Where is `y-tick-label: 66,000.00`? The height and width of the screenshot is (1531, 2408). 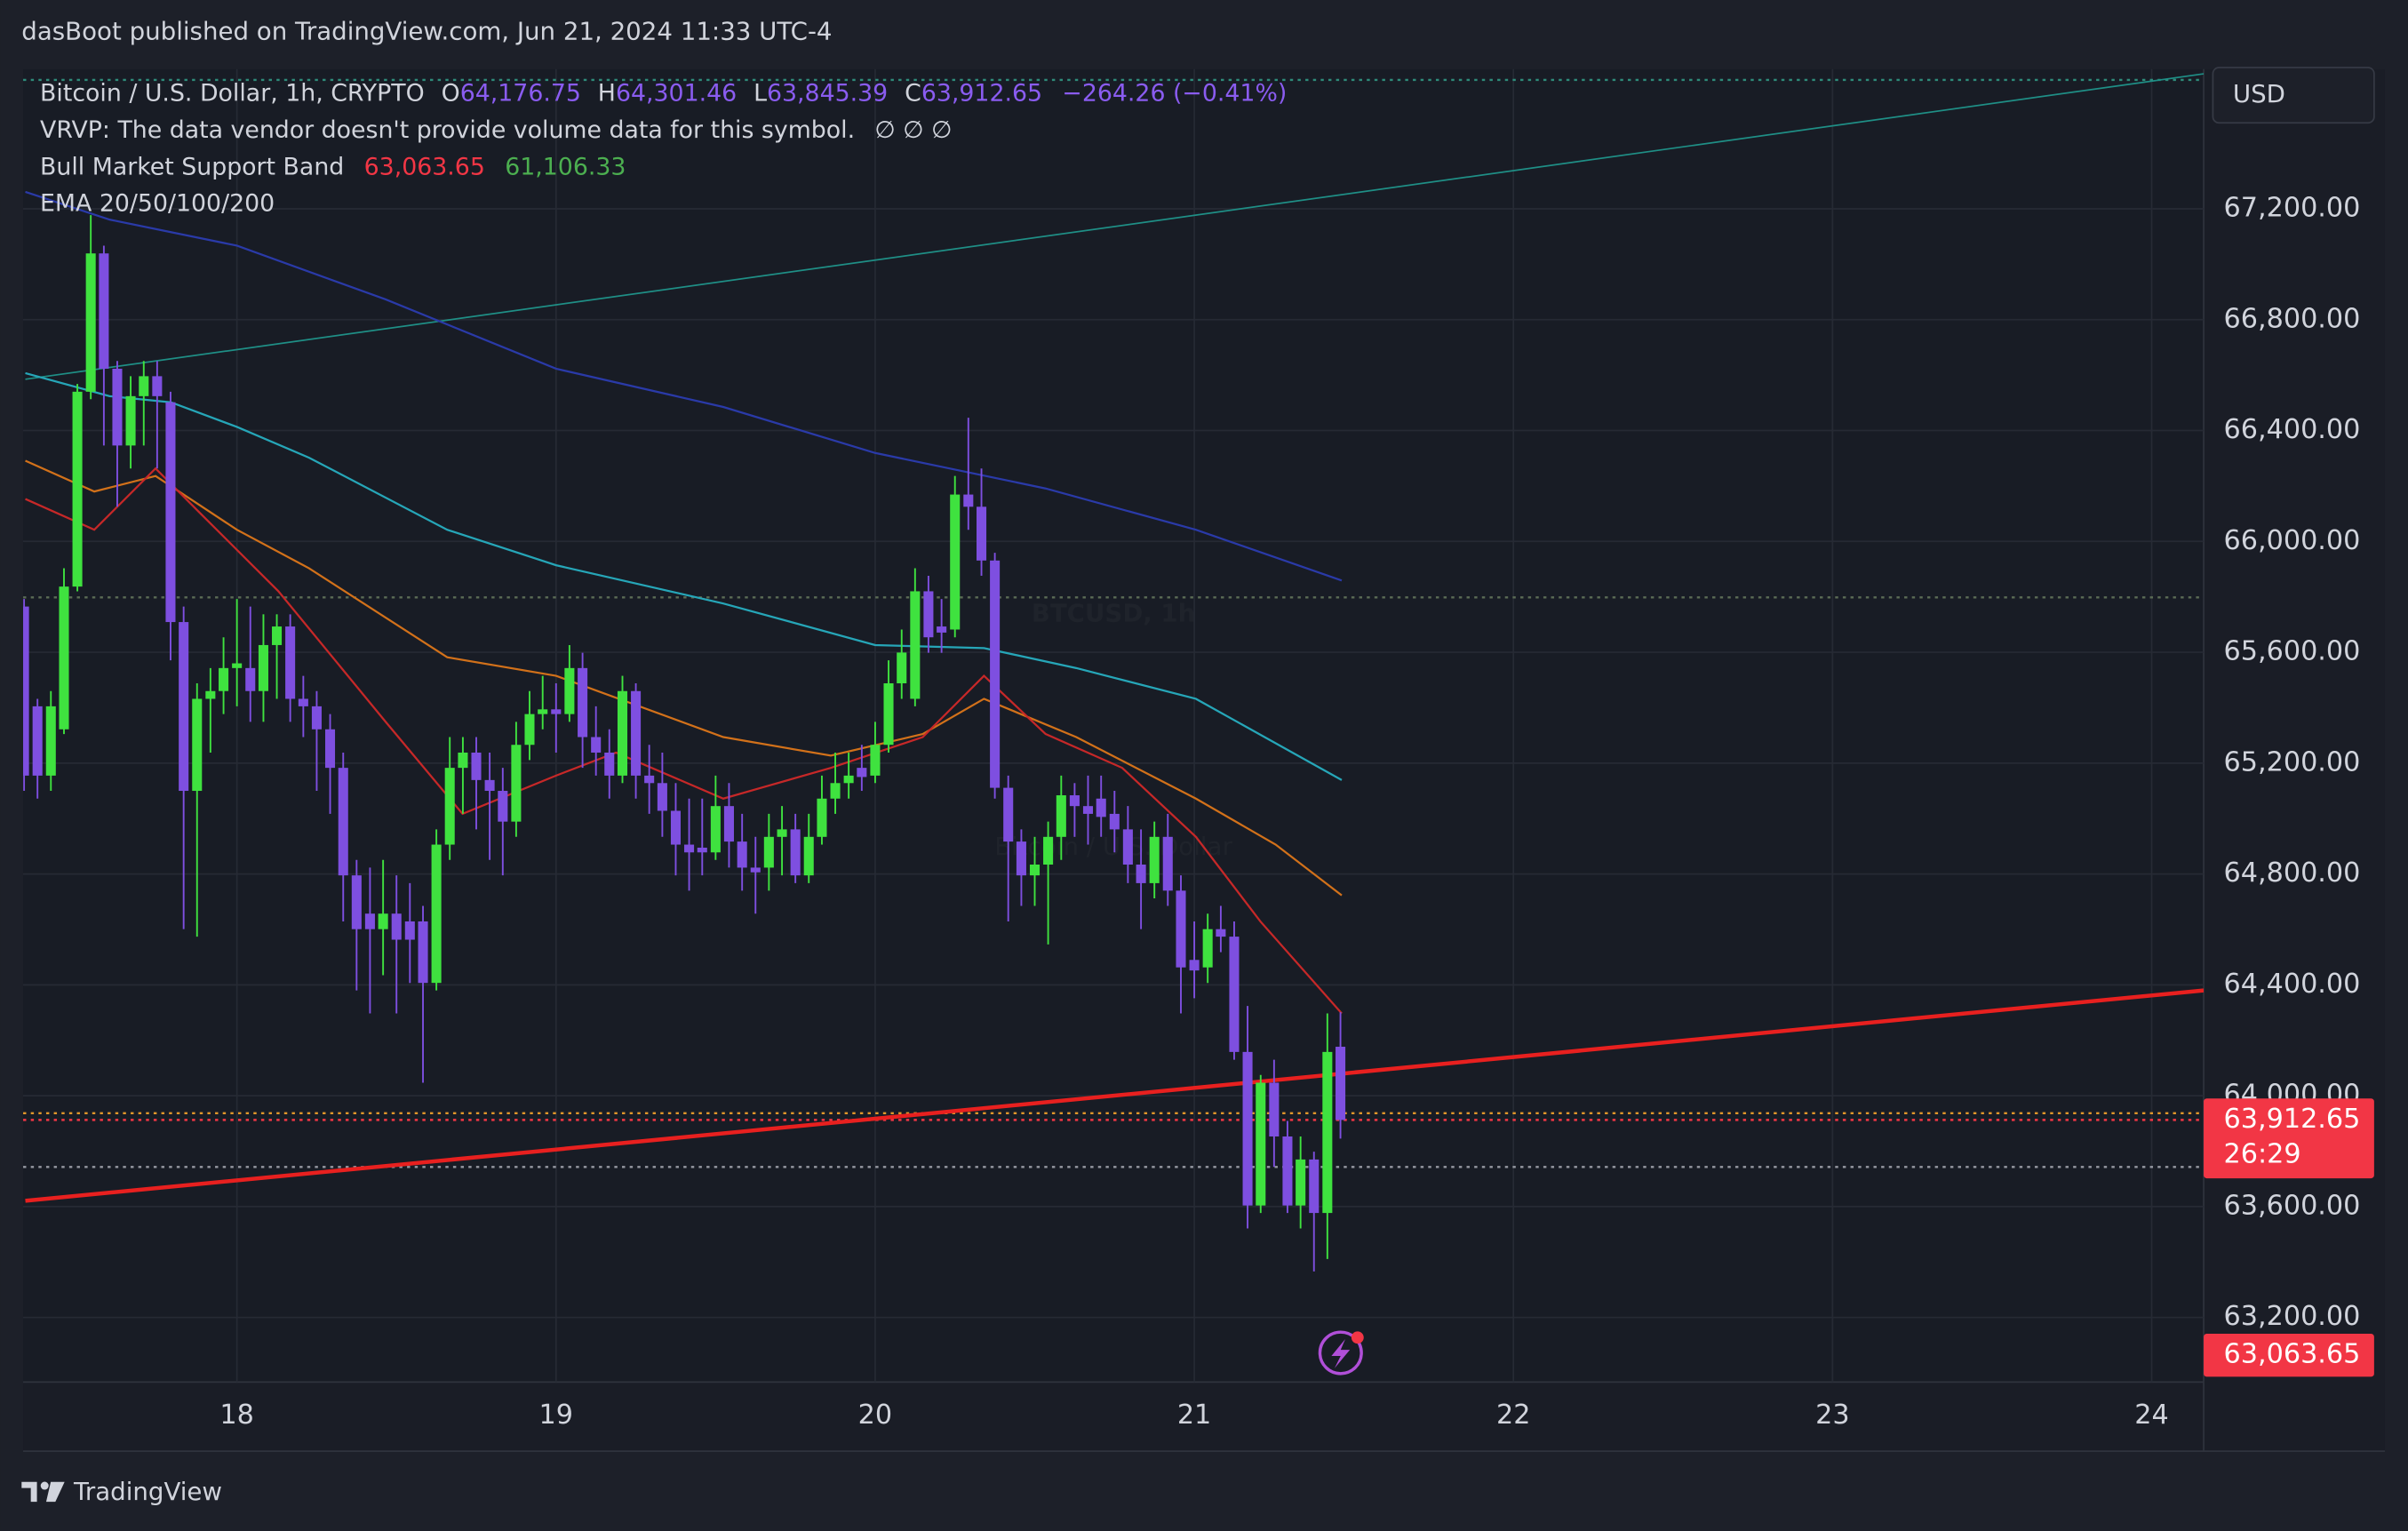 y-tick-label: 66,000.00 is located at coordinates (2292, 541).